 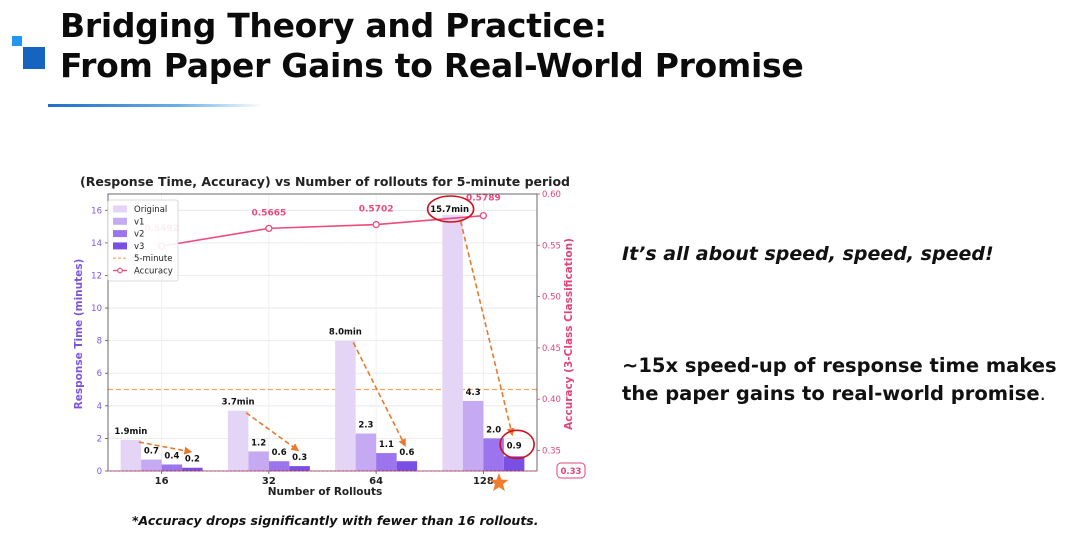 I want to click on legend-swatch-original, so click(x=120, y=209).